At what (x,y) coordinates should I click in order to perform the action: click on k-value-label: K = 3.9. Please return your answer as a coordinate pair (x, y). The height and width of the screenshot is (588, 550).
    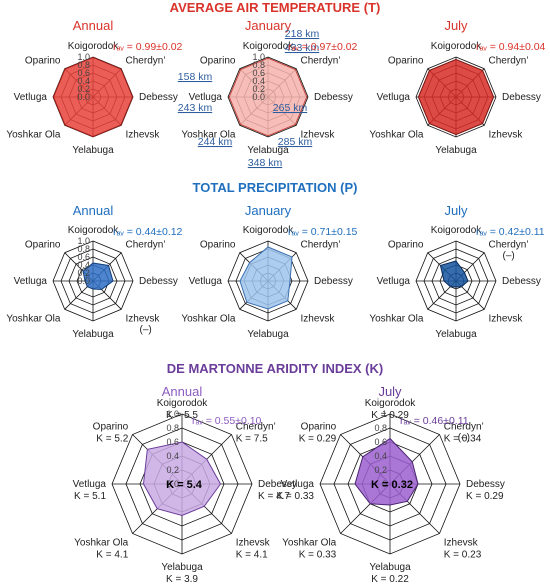
    Looking at the image, I should click on (182, 579).